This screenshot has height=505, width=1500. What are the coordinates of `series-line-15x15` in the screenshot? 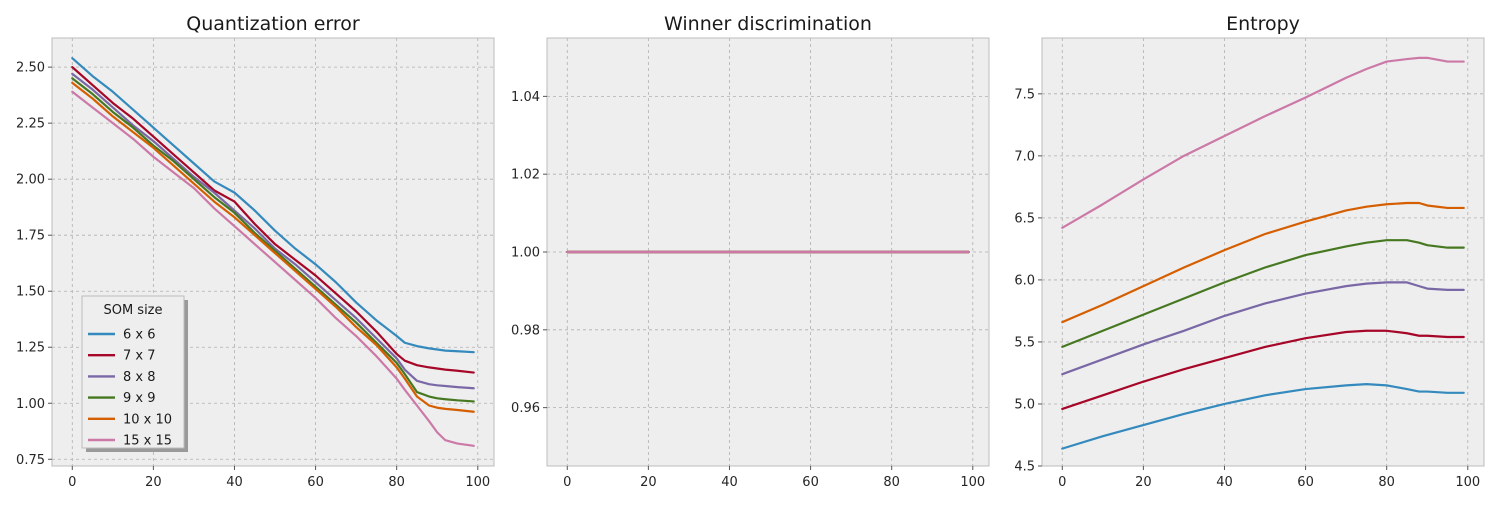 It's located at (1263, 142).